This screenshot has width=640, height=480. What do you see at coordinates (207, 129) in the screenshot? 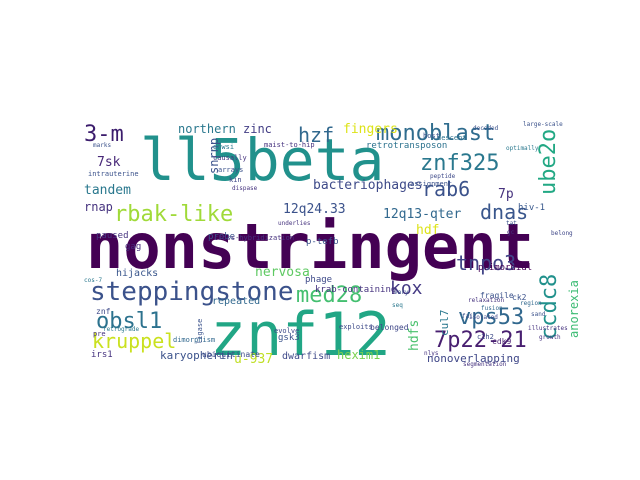
I see `word-25: northern` at bounding box center [207, 129].